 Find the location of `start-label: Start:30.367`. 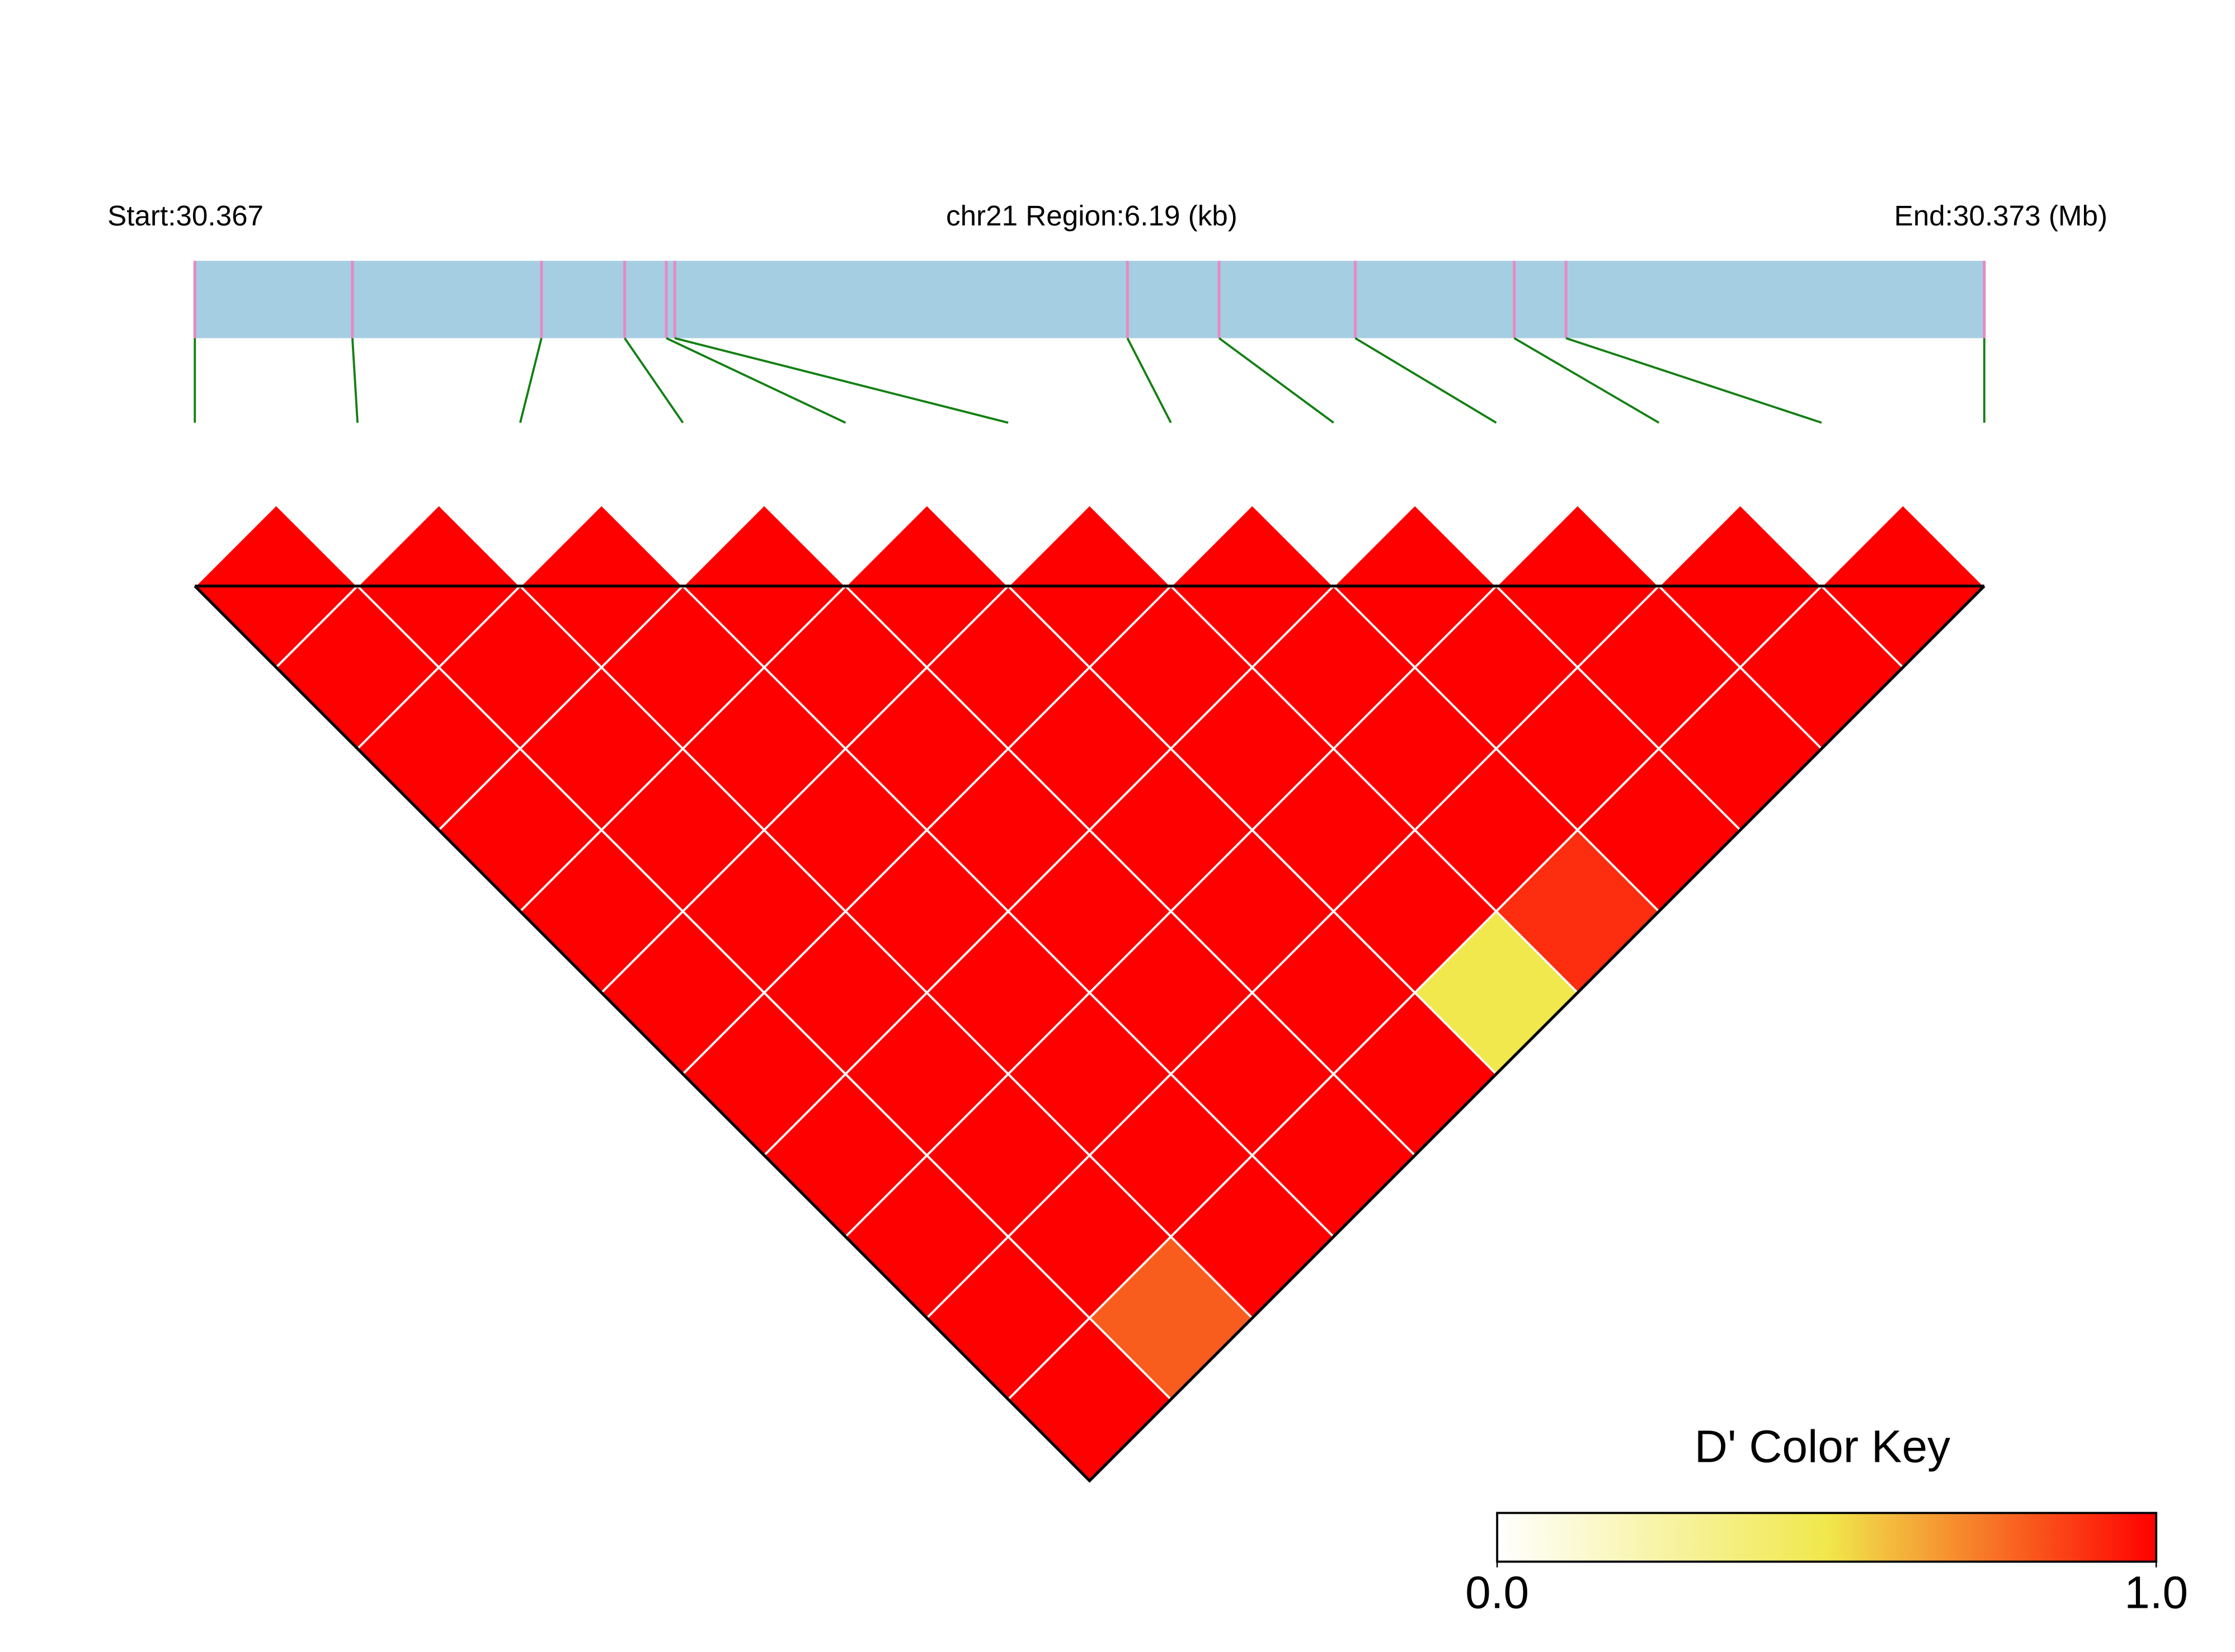

start-label: Start:30.367 is located at coordinates (185, 216).